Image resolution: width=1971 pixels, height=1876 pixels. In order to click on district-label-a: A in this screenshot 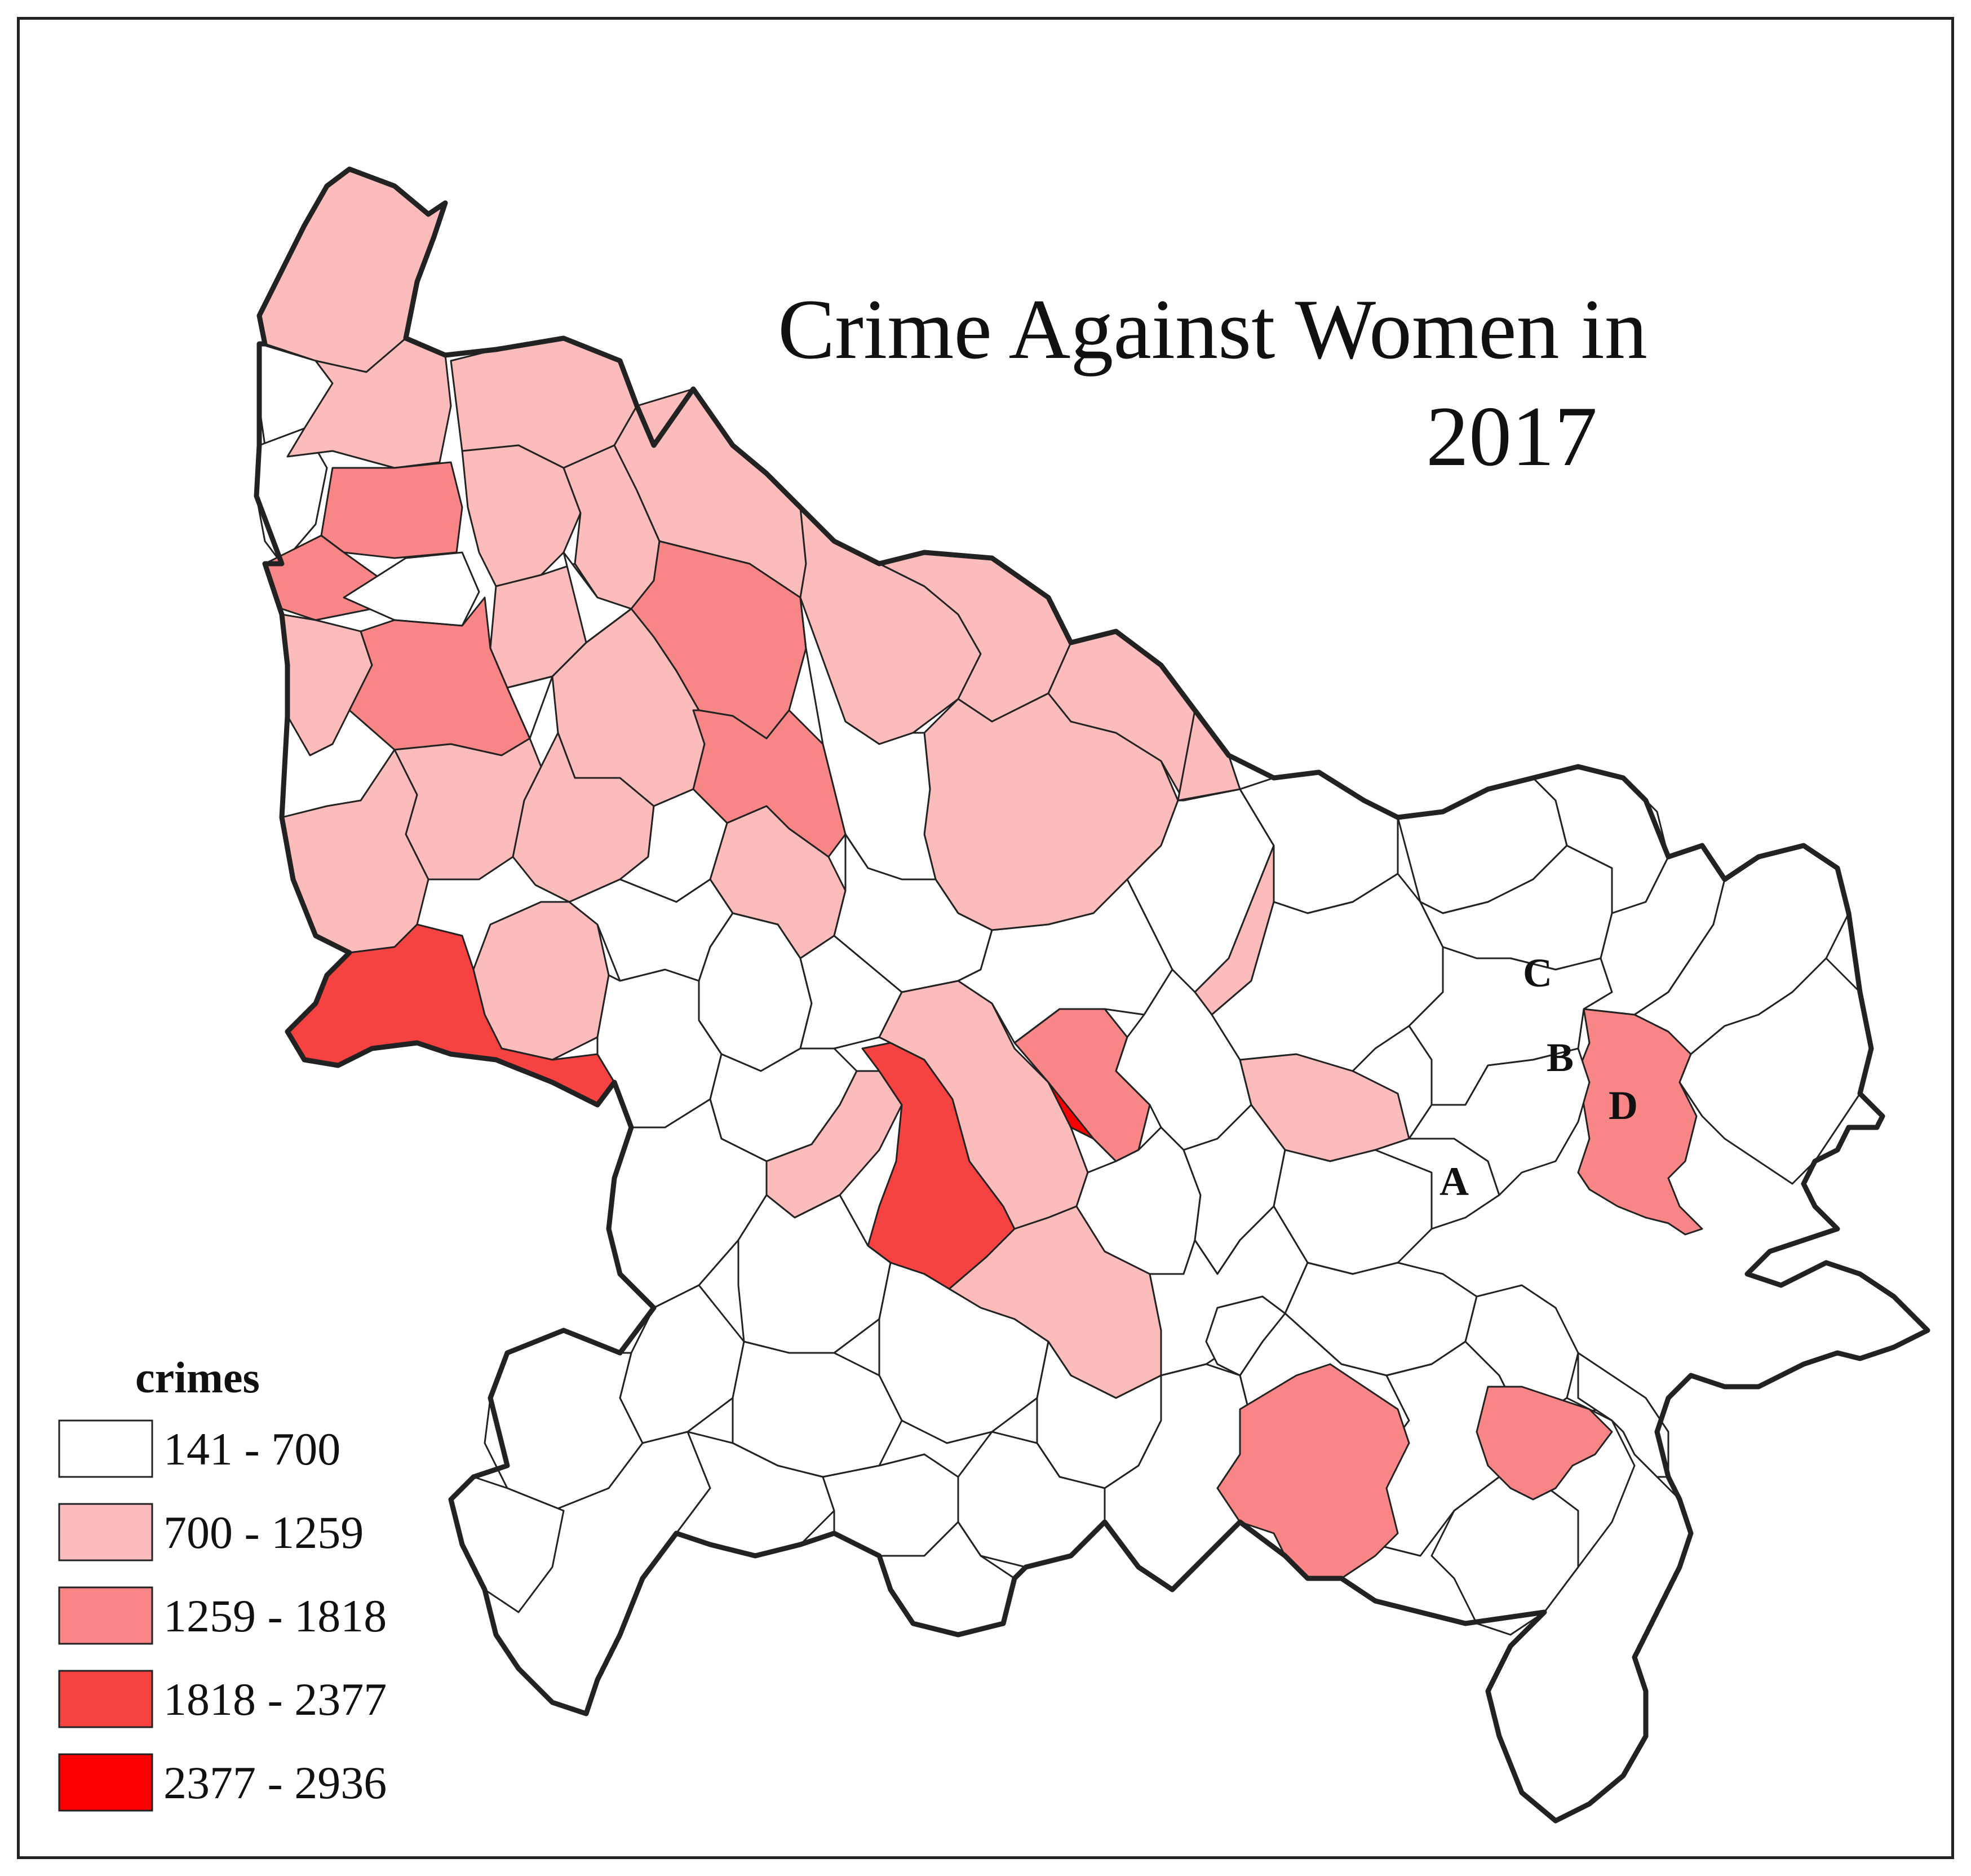, I will do `click(1454, 1181)`.